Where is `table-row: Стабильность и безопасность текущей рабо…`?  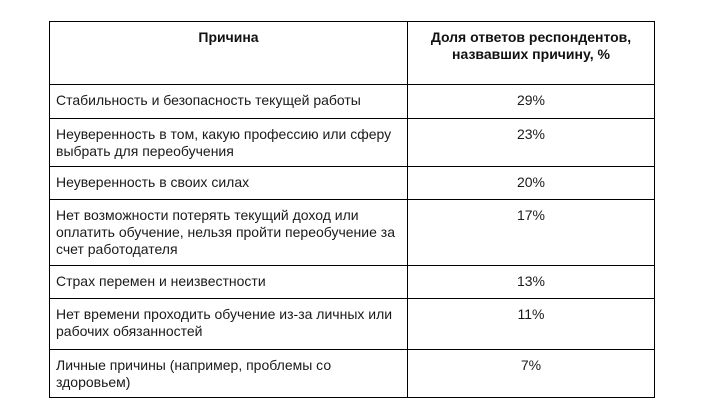
table-row: Стабильность и безопасность текущей рабо… is located at coordinates (352, 101).